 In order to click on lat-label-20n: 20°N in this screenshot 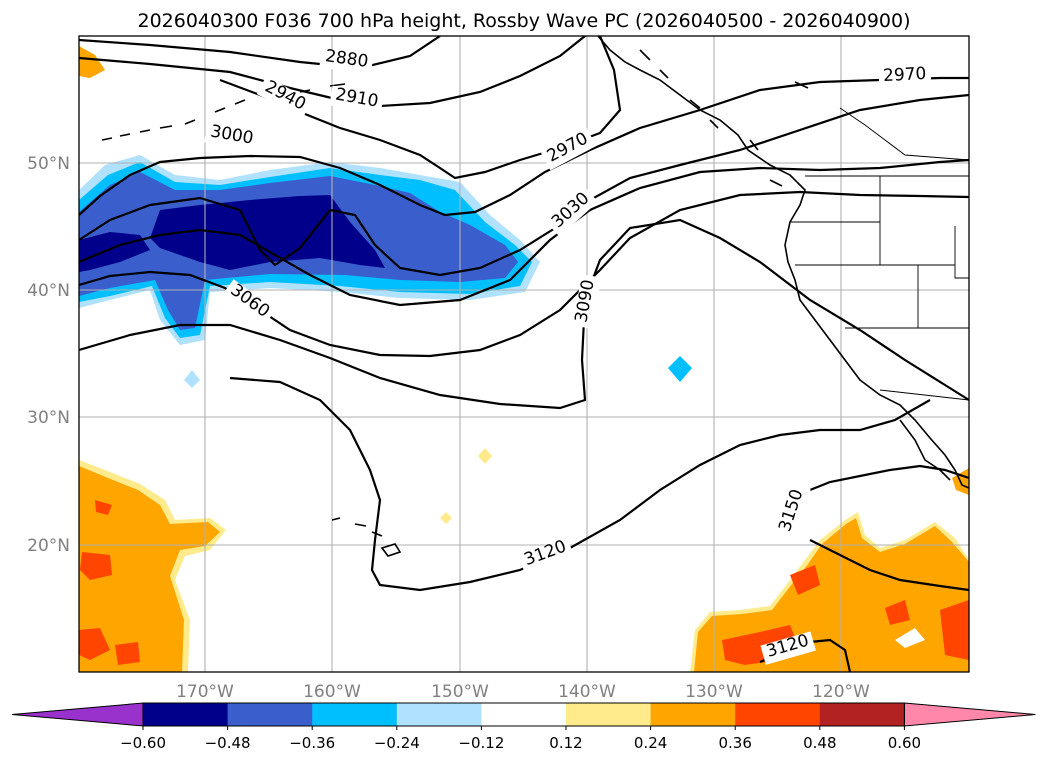, I will do `click(48, 546)`.